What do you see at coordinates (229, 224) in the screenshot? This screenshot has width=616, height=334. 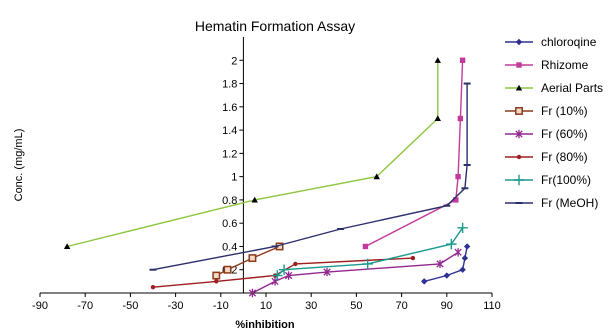 I see `y-tick-label: 0.6` at bounding box center [229, 224].